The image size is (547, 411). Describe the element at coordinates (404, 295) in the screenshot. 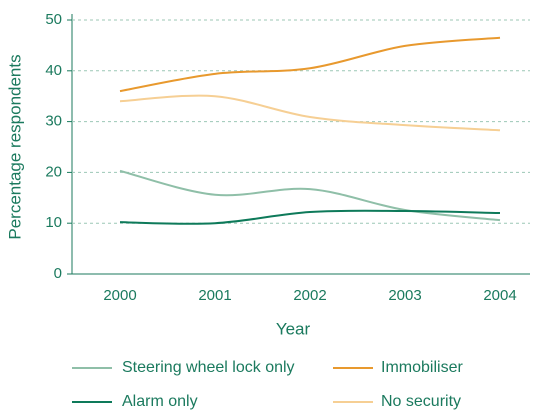

I see `x-tick-label: 2003` at that location.